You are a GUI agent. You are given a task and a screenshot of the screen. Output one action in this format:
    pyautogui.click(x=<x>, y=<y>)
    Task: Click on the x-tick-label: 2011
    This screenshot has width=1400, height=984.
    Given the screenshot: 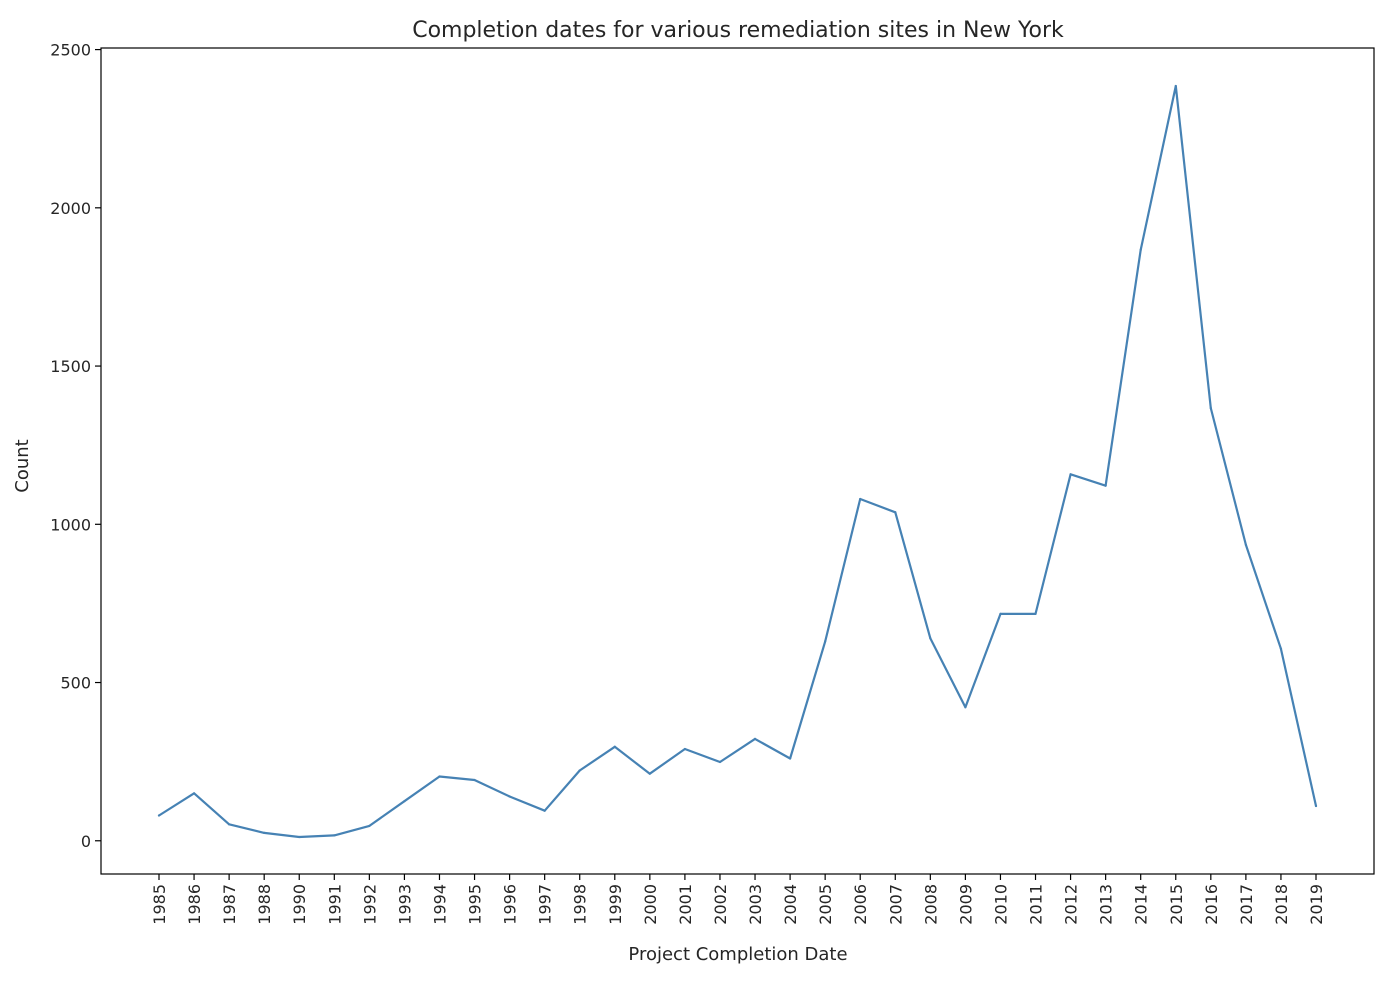 What is the action you would take?
    pyautogui.click(x=1036, y=904)
    